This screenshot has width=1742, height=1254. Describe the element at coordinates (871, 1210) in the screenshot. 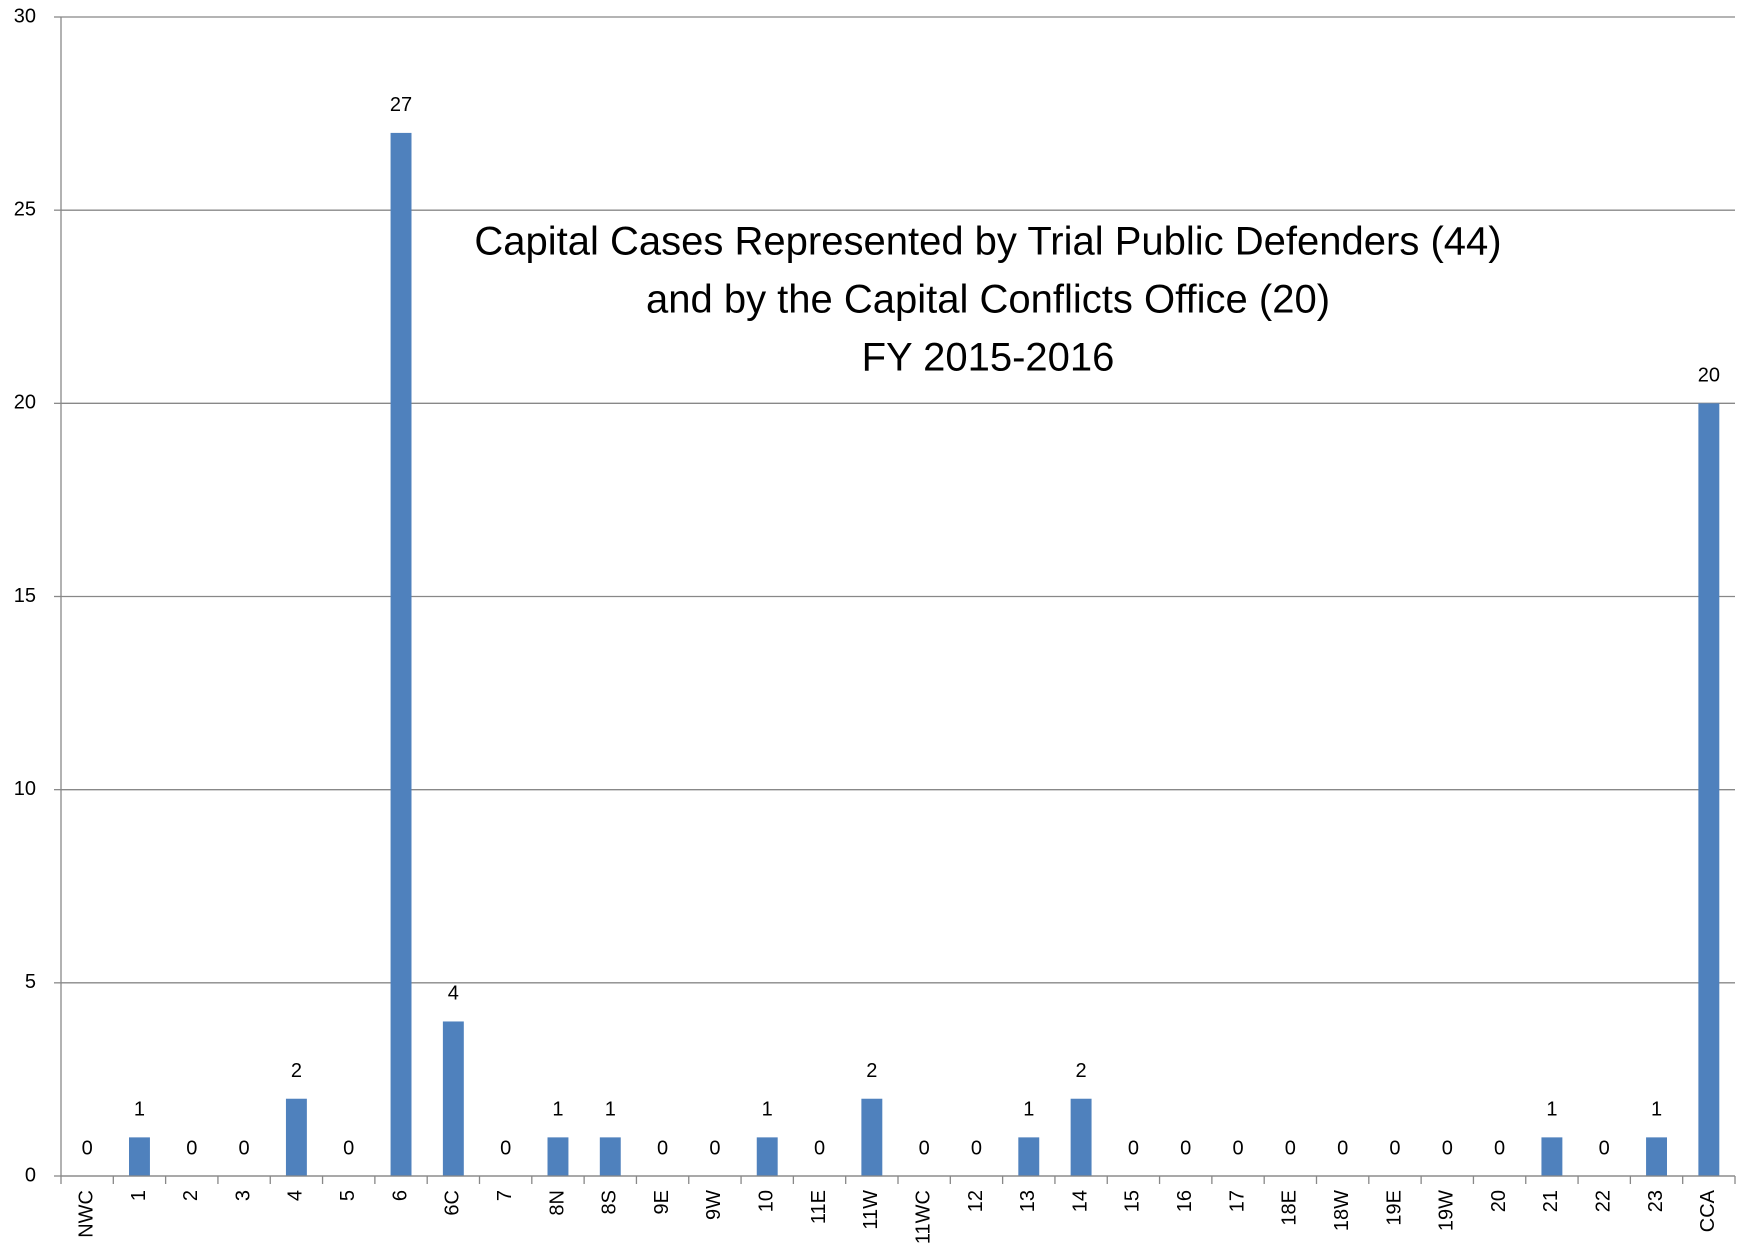

I see `x-tick-label: 11W` at that location.